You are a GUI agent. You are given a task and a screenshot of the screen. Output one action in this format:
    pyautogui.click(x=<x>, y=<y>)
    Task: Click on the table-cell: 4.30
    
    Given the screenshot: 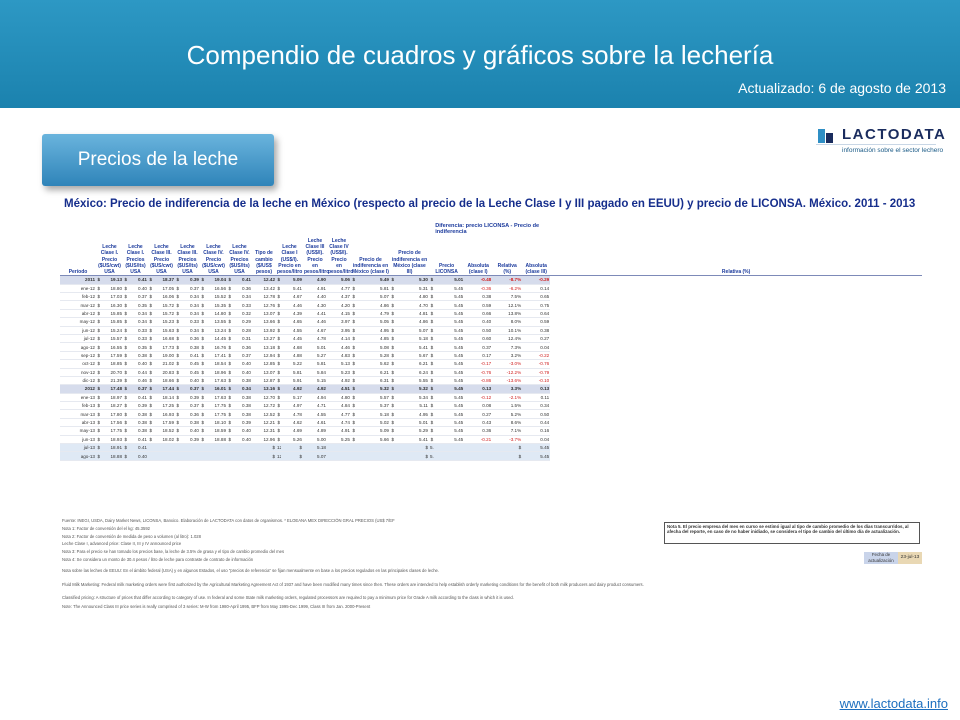 What is the action you would take?
    pyautogui.click(x=315, y=305)
    